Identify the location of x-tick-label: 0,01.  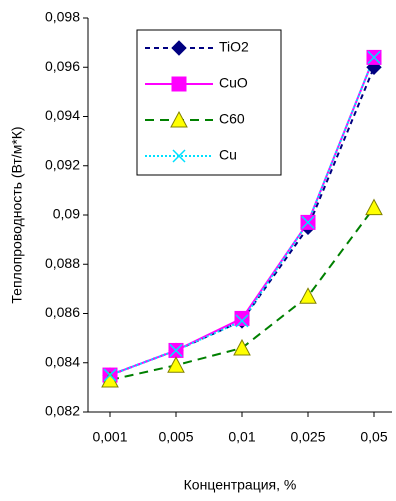
(241, 437).